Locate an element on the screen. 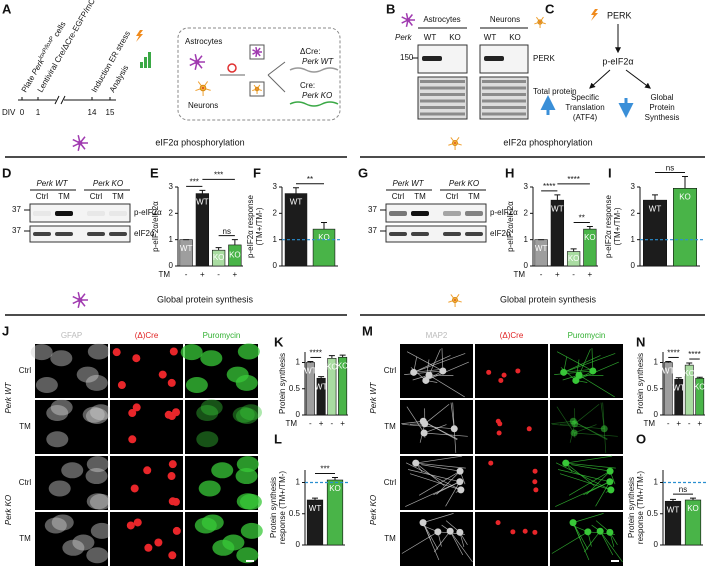 This screenshot has width=709, height=576. condition-label: TM is located at coordinates (25, 426).